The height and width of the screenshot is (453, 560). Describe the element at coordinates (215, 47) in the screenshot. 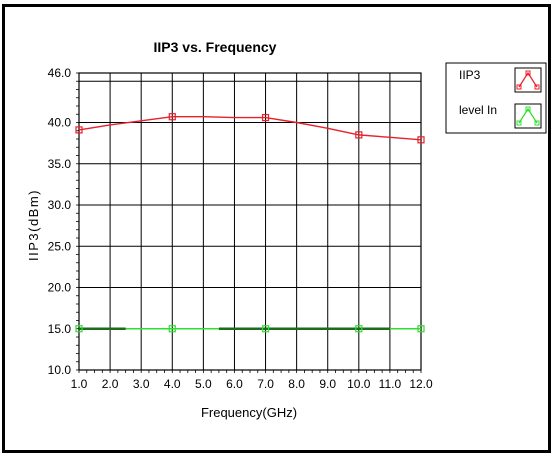

I see `chart-title: IIP3 vs. Frequency` at that location.